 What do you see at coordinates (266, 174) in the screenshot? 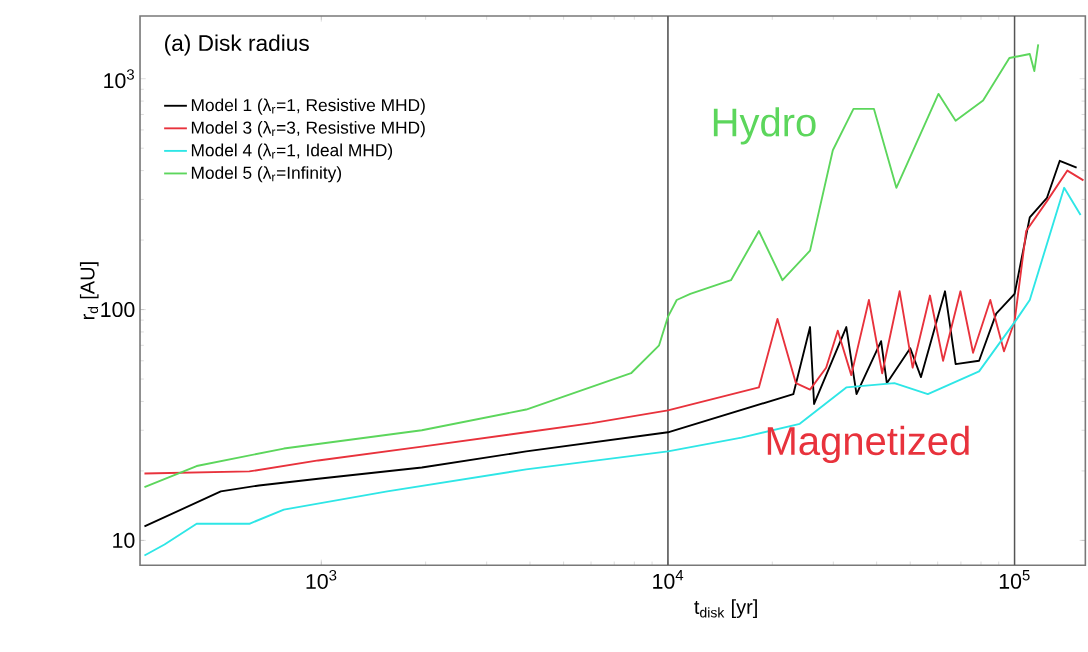
I see `legend-label: Model 5 (λ$_{r}$=Infinity)` at bounding box center [266, 174].